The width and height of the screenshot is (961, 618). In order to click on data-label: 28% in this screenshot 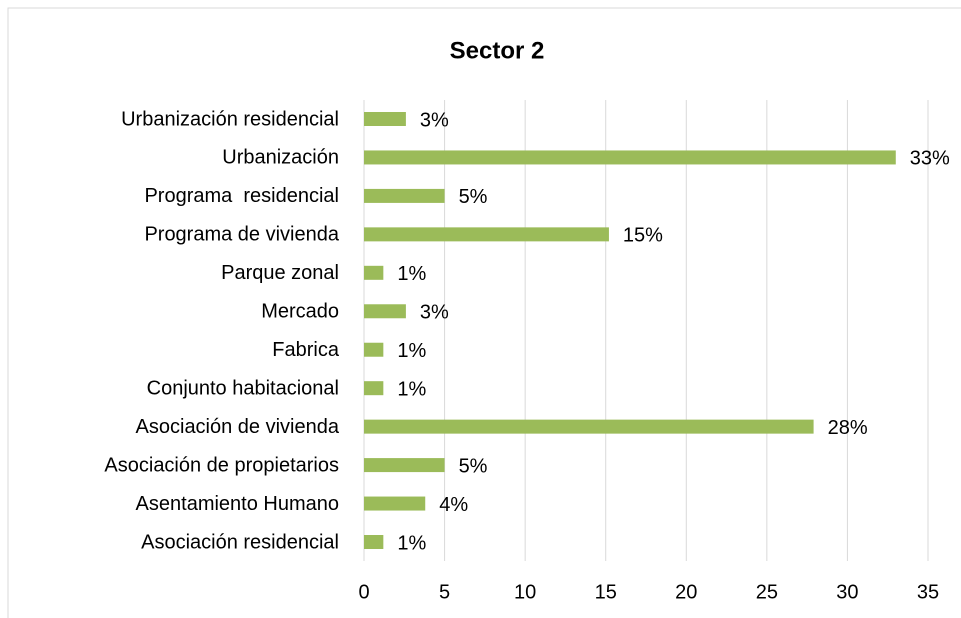, I will do `click(848, 428)`.